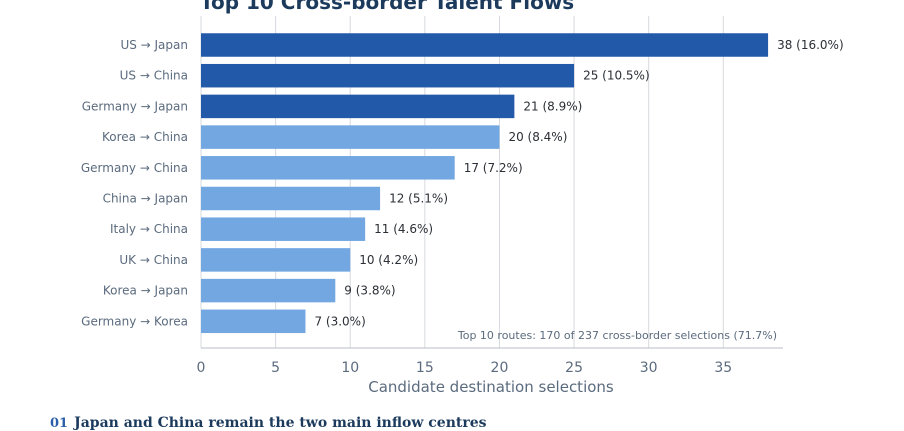 The height and width of the screenshot is (431, 904). I want to click on y-tick-label: UK → China, so click(153, 260).